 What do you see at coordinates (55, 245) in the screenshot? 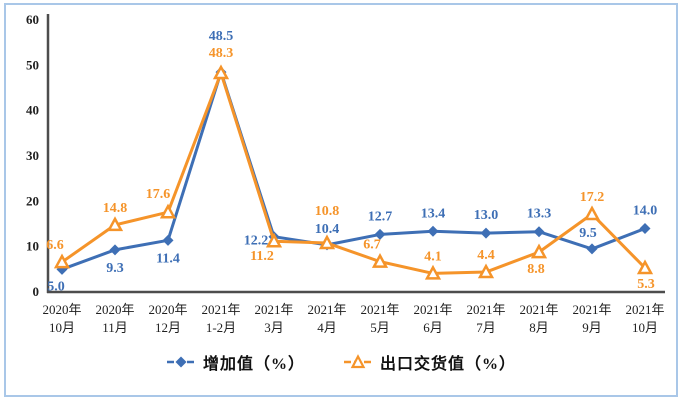
I see `data-label: 6.6` at bounding box center [55, 245].